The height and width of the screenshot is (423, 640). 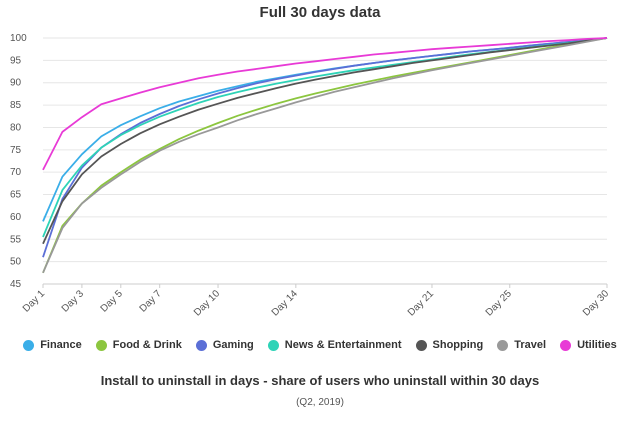 What do you see at coordinates (16, 150) in the screenshot?
I see `y-tick-label: 75` at bounding box center [16, 150].